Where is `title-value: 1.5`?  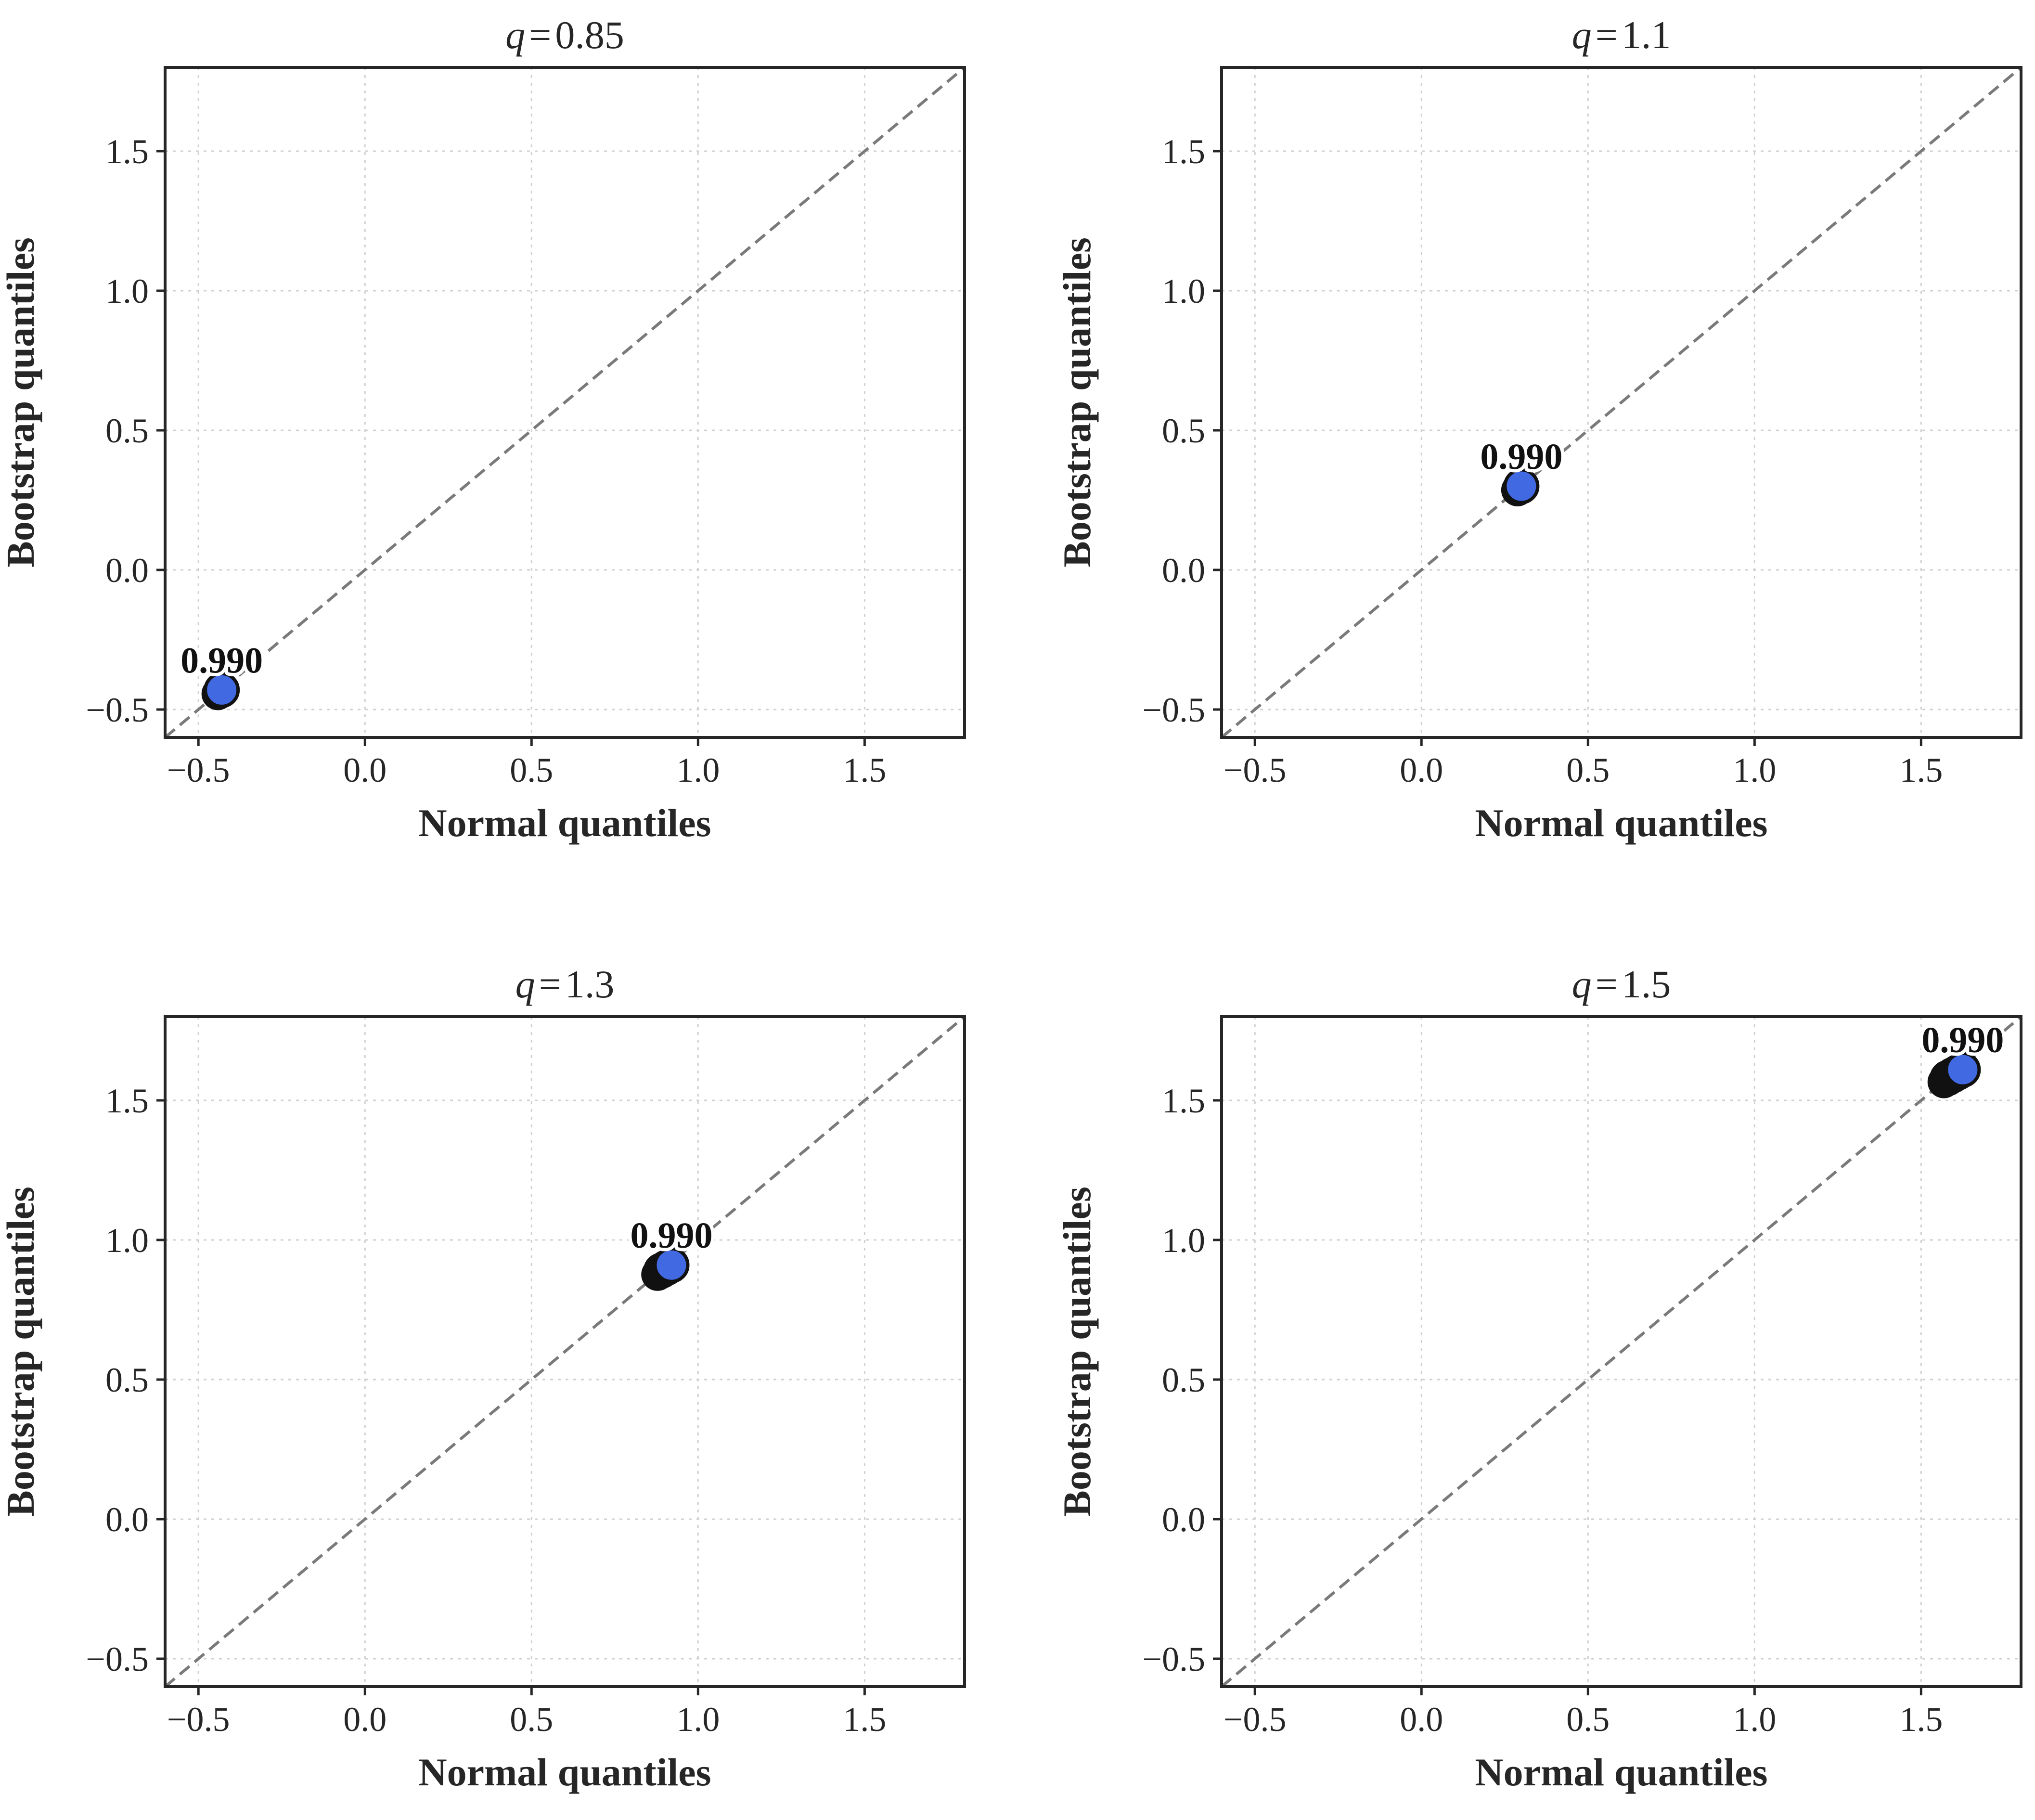
title-value: 1.5 is located at coordinates (1646, 984).